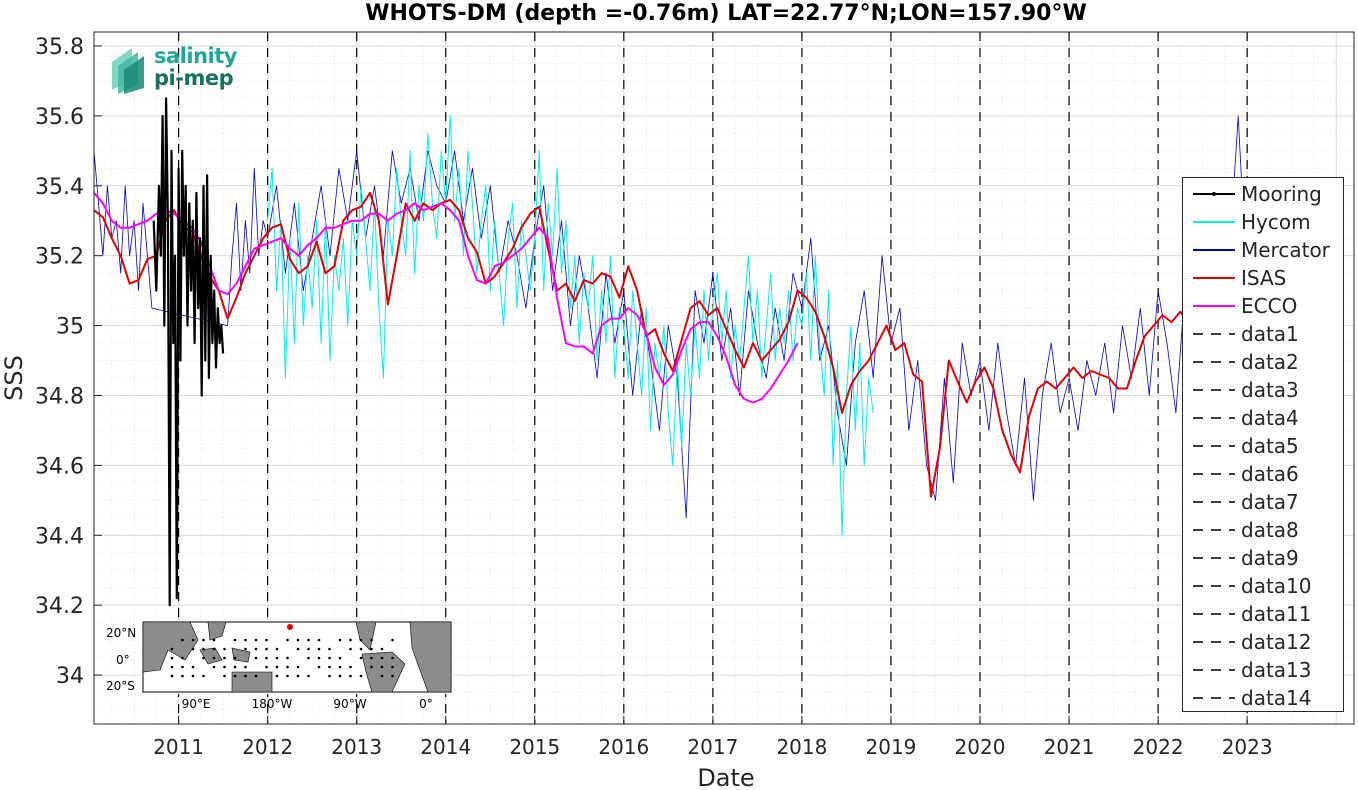  Describe the element at coordinates (59, 536) in the screenshot. I see `y-tick-label: 34.4` at that location.